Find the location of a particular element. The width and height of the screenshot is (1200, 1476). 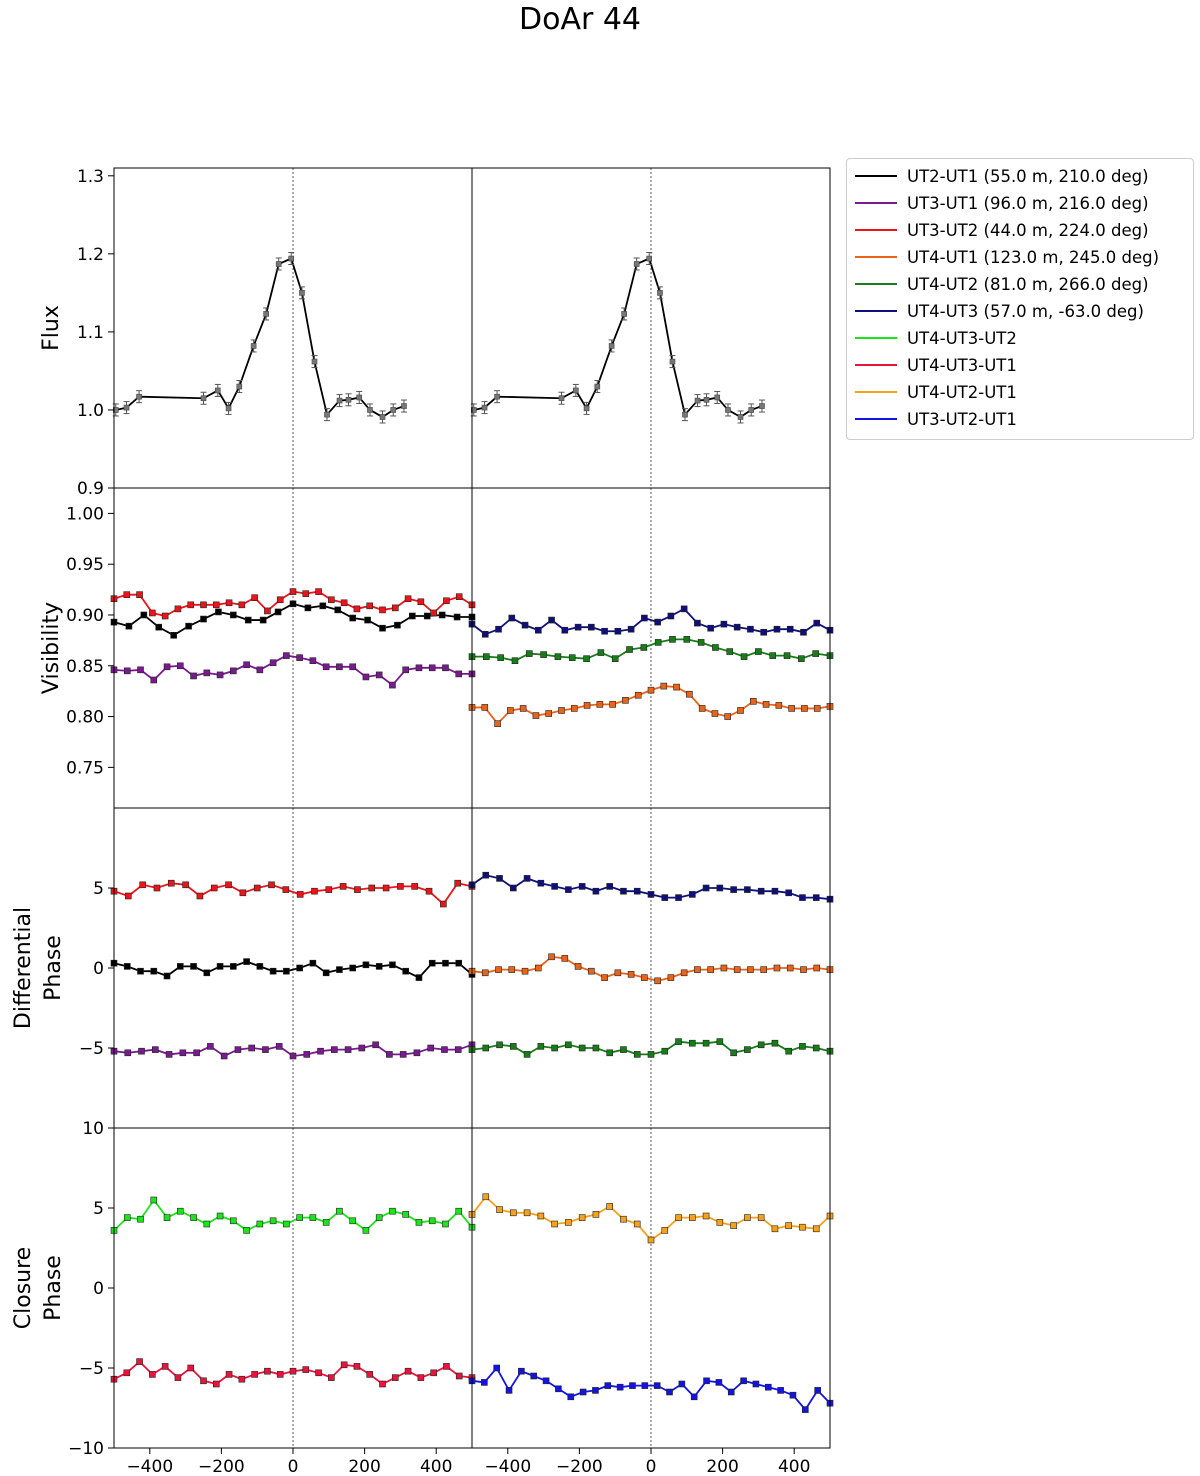

y-axis-label: Visibility is located at coordinates (51, 648).